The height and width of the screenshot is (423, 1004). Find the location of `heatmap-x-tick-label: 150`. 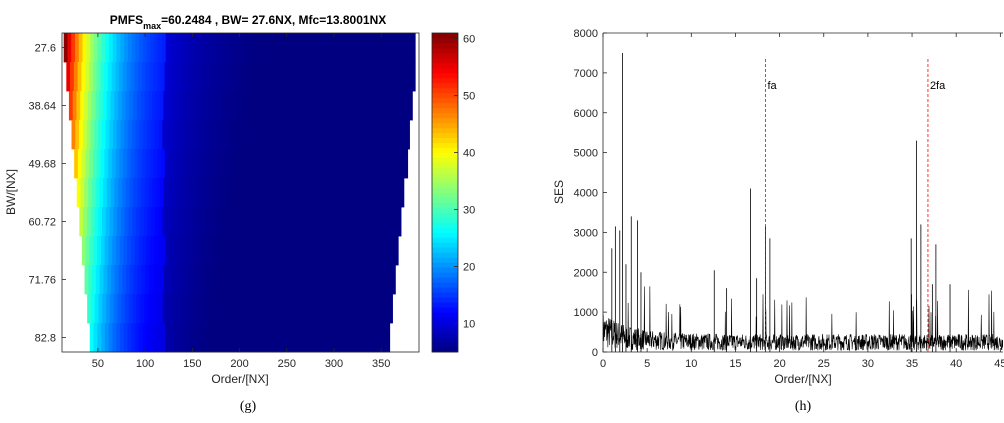

heatmap-x-tick-label: 150 is located at coordinates (192, 364).